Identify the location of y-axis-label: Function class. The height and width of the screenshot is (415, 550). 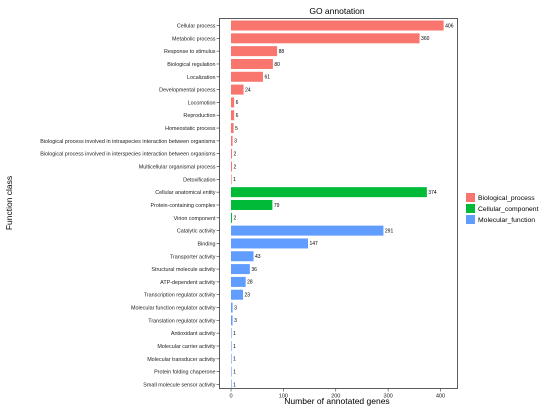
(9, 203).